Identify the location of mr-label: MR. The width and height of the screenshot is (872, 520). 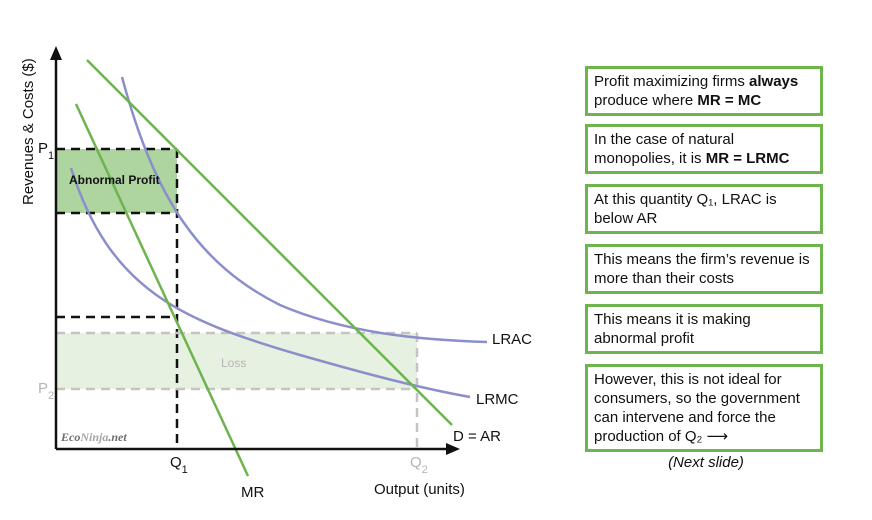
(252, 492).